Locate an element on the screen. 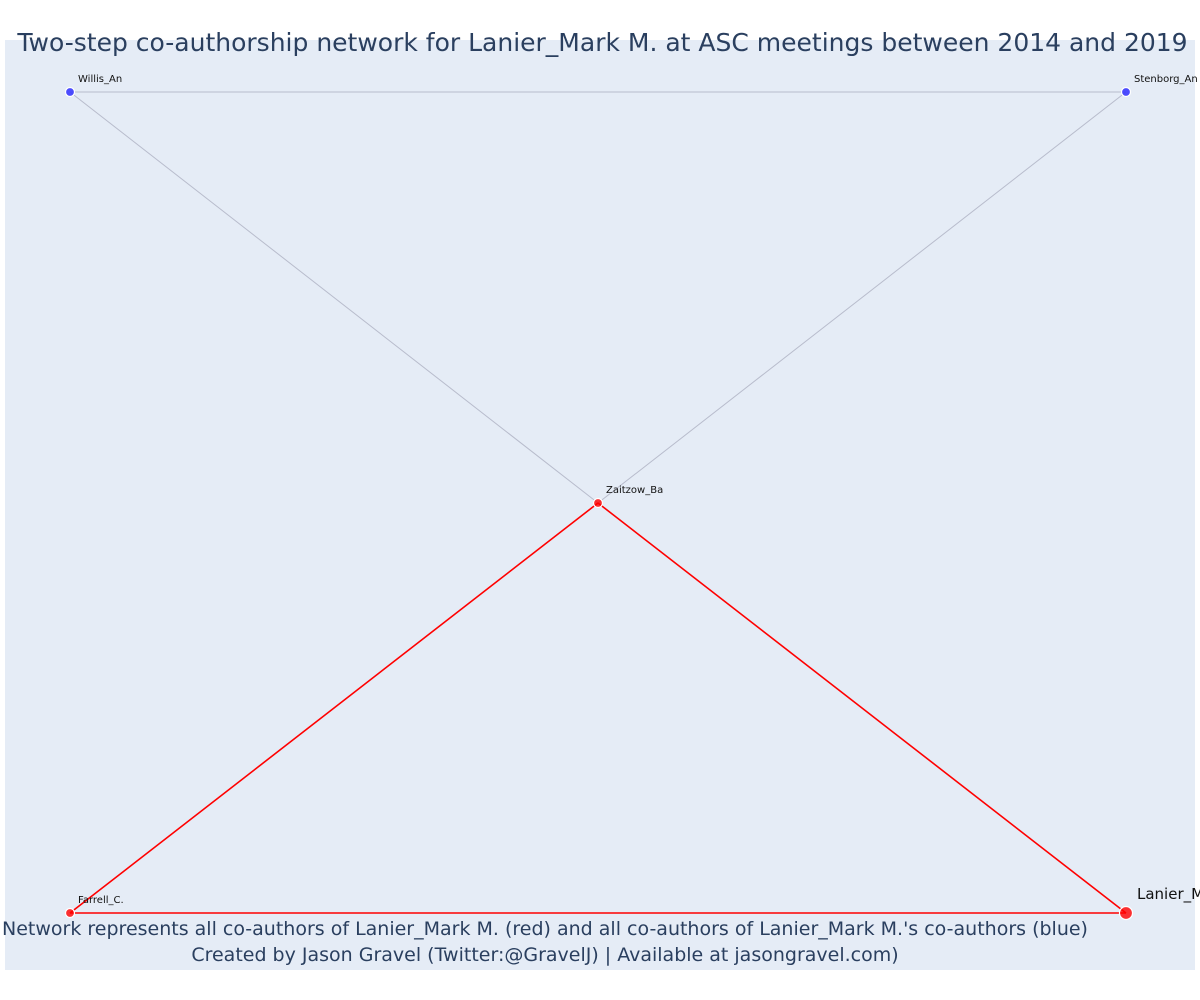 This screenshot has width=1200, height=1000. node-label-zaitzow: Zaitzow_Ba is located at coordinates (634, 490).